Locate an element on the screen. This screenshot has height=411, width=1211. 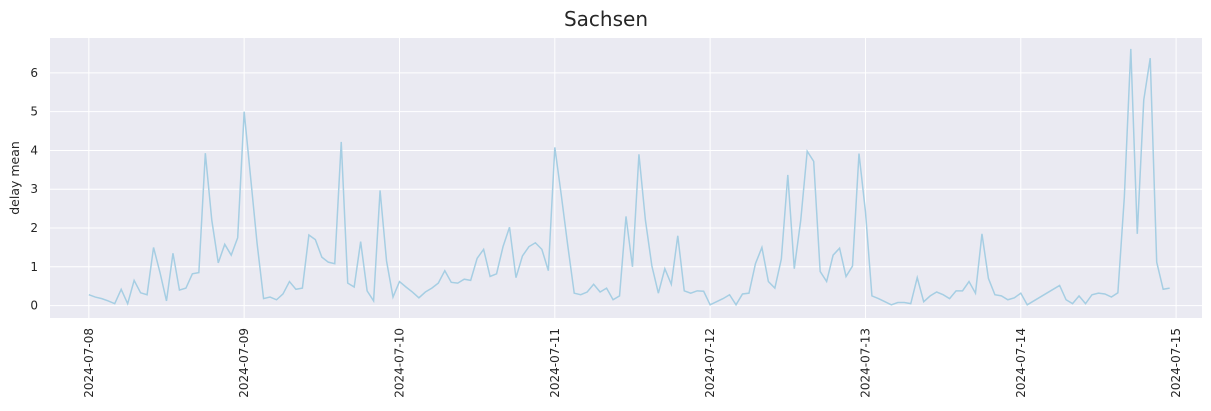
y-tick-label: 3 is located at coordinates (34, 189).